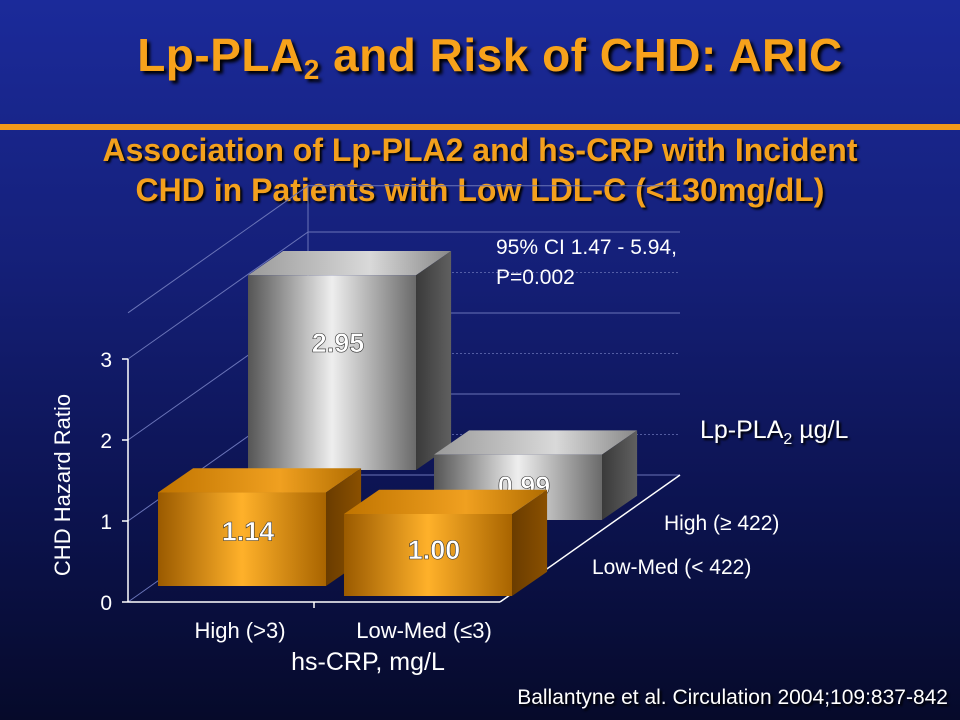 The height and width of the screenshot is (720, 960). Describe the element at coordinates (671, 567) in the screenshot. I see `depth-label: Low-Med (< 422)` at that location.